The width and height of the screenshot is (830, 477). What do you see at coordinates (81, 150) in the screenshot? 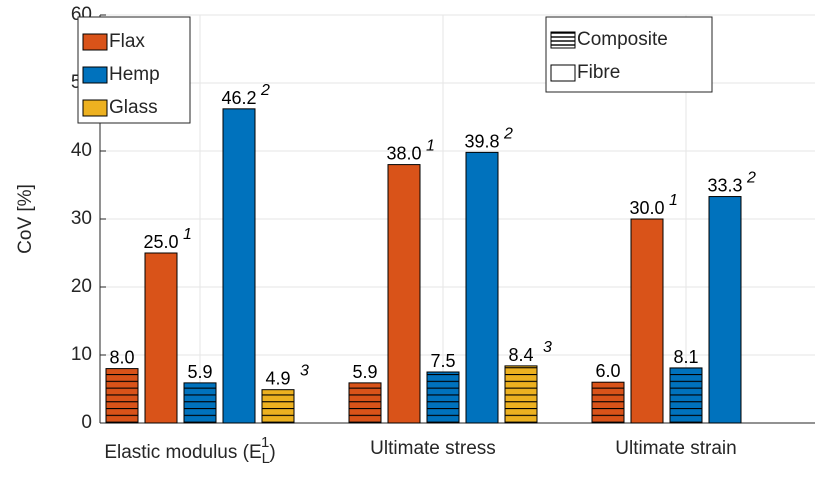
I see `y-tick-label: 40` at bounding box center [81, 150].